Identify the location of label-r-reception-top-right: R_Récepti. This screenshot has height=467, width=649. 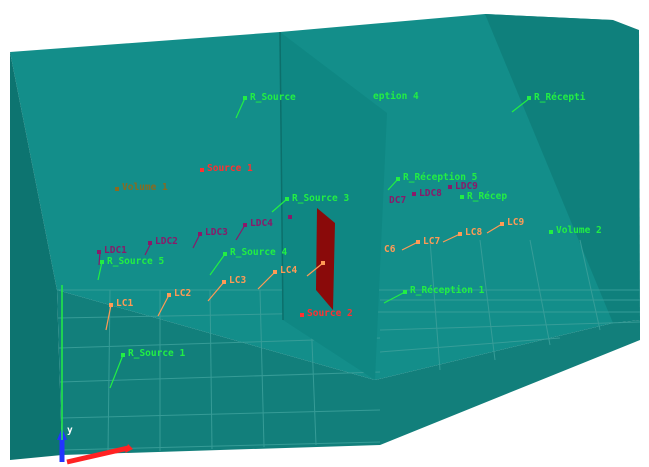
(560, 97).